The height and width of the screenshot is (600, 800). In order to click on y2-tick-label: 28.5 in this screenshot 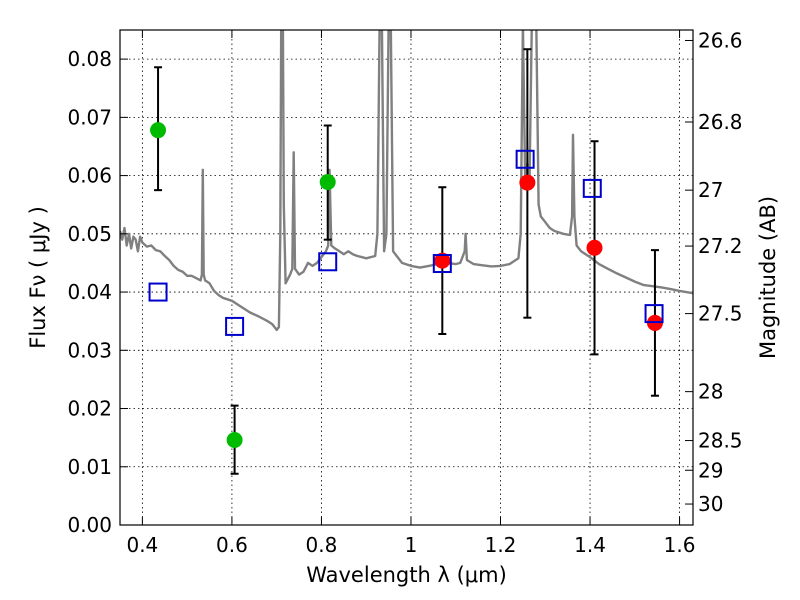, I will do `click(720, 441)`.